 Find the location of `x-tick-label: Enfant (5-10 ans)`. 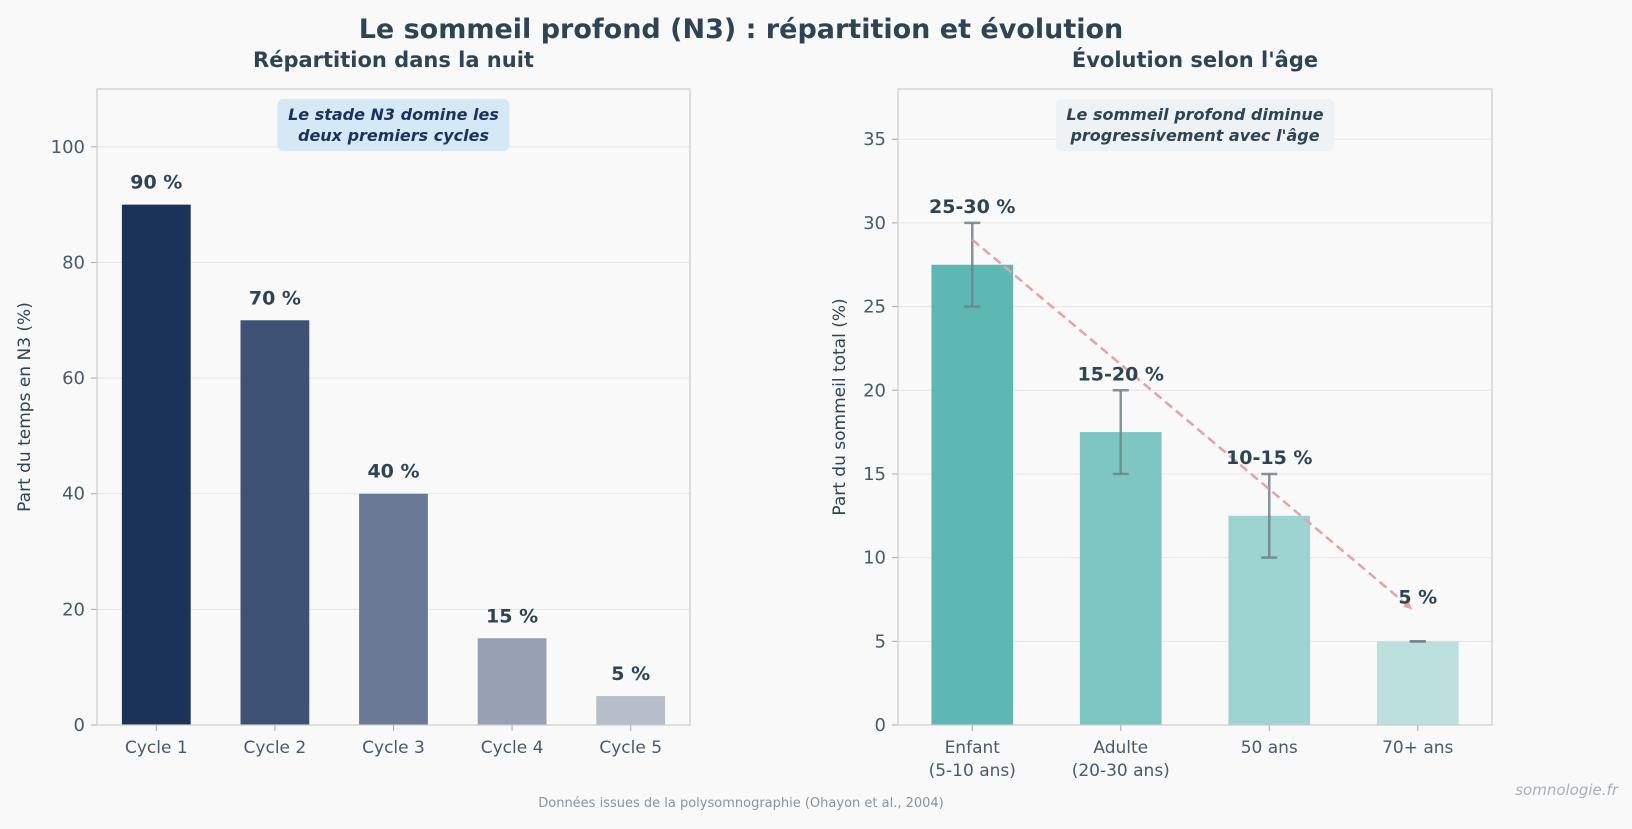

x-tick-label: Enfant (5-10 ans) is located at coordinates (972, 759).